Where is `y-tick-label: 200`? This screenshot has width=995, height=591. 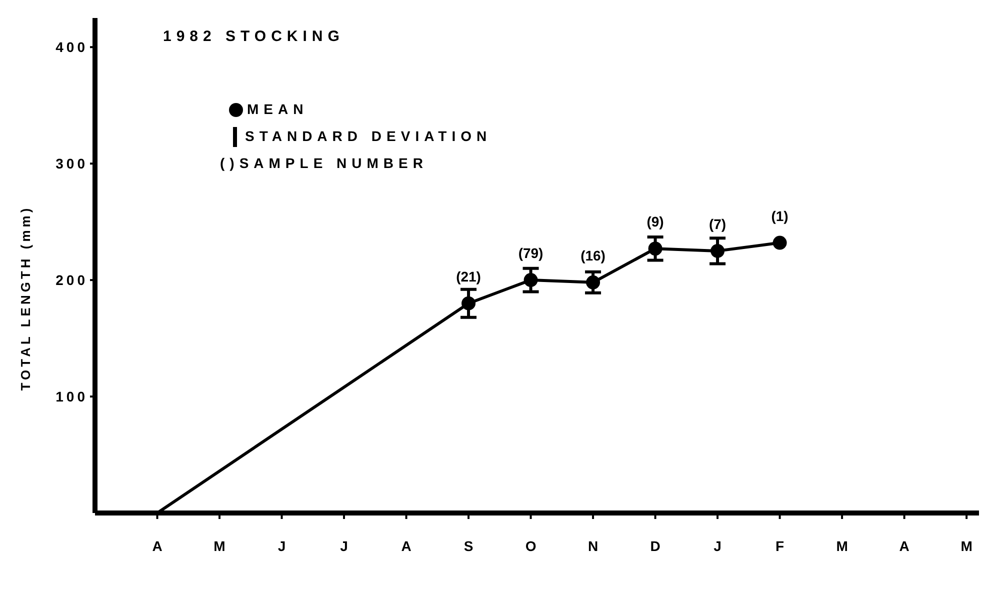
y-tick-label: 200 is located at coordinates (72, 280).